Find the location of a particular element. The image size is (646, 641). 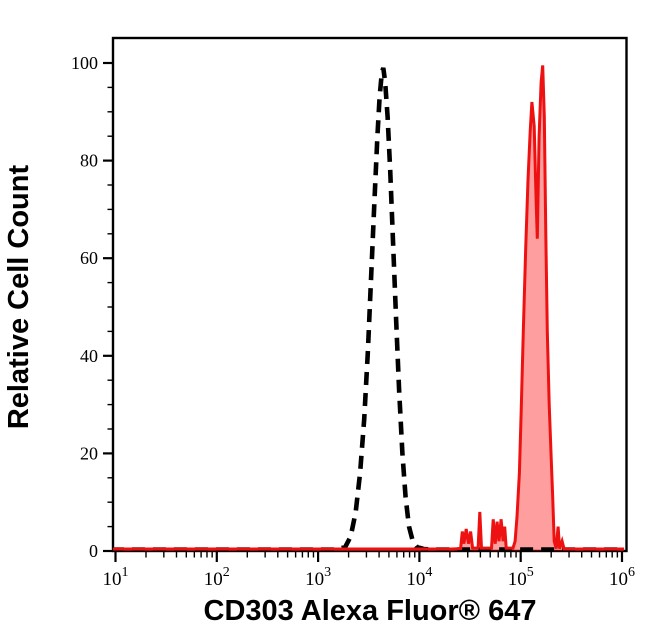

x-axis-title: CD303 Alexa Fluor® 647 is located at coordinates (370, 611).